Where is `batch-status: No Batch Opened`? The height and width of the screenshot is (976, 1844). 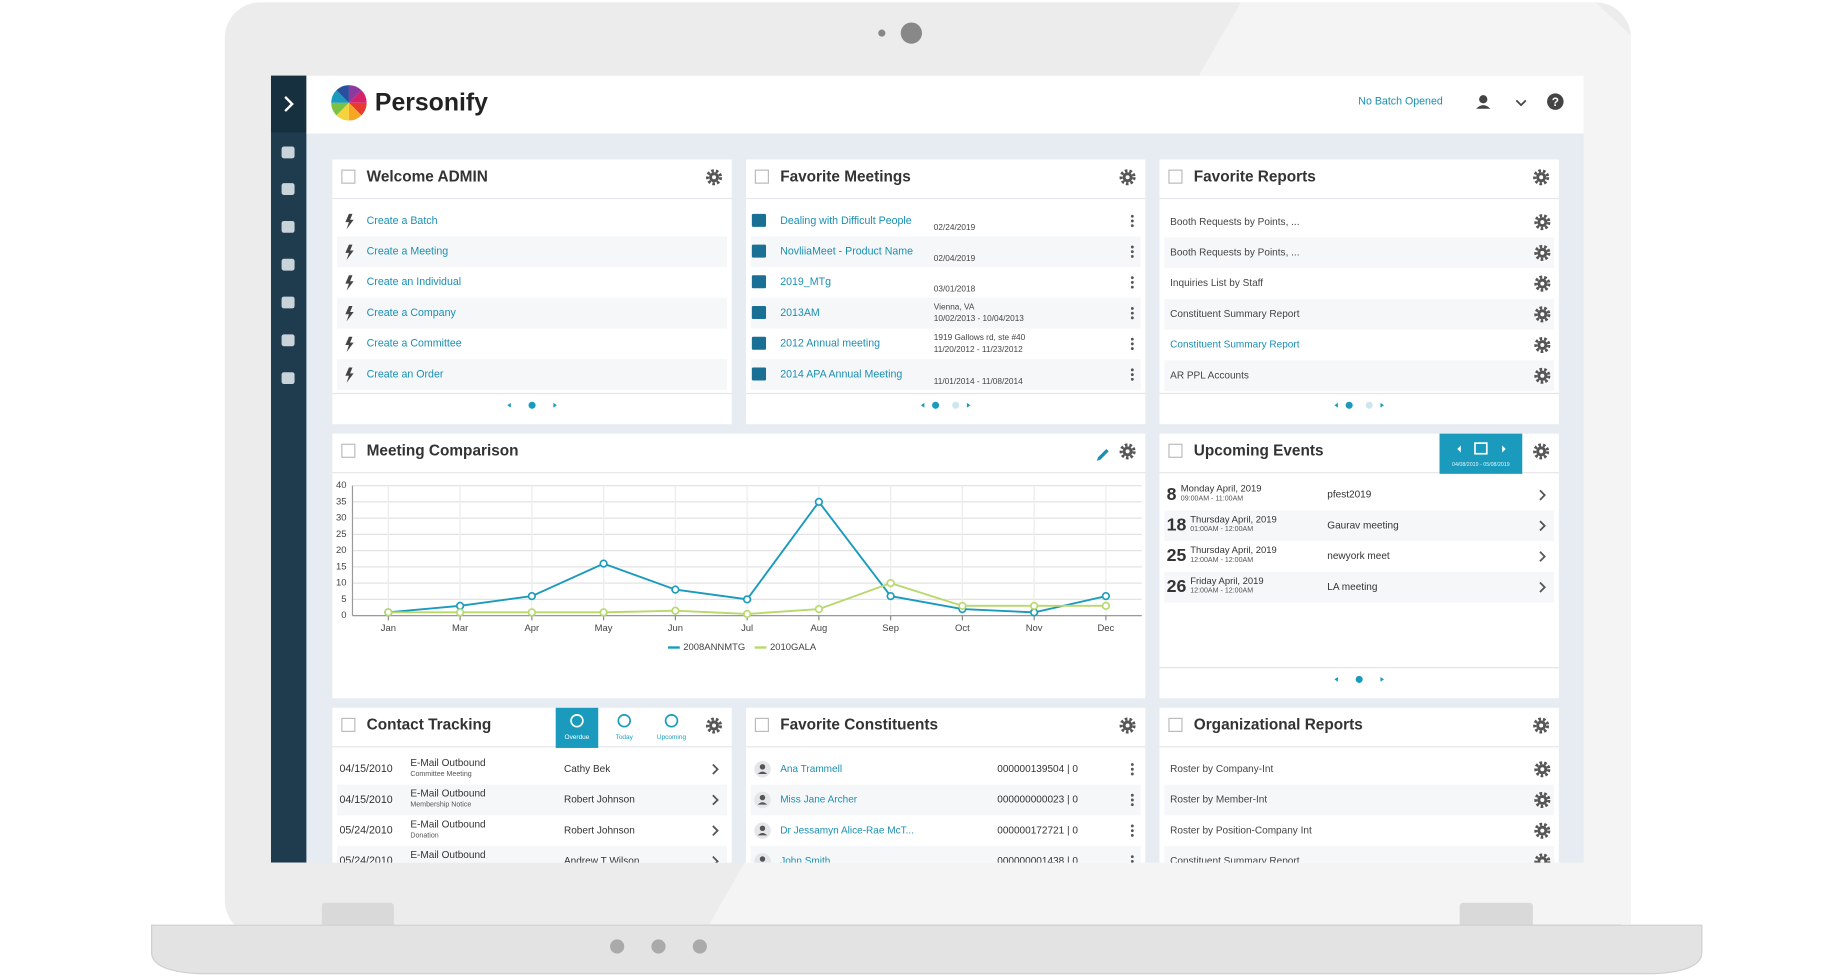
batch-status: No Batch Opened is located at coordinates (1400, 101).